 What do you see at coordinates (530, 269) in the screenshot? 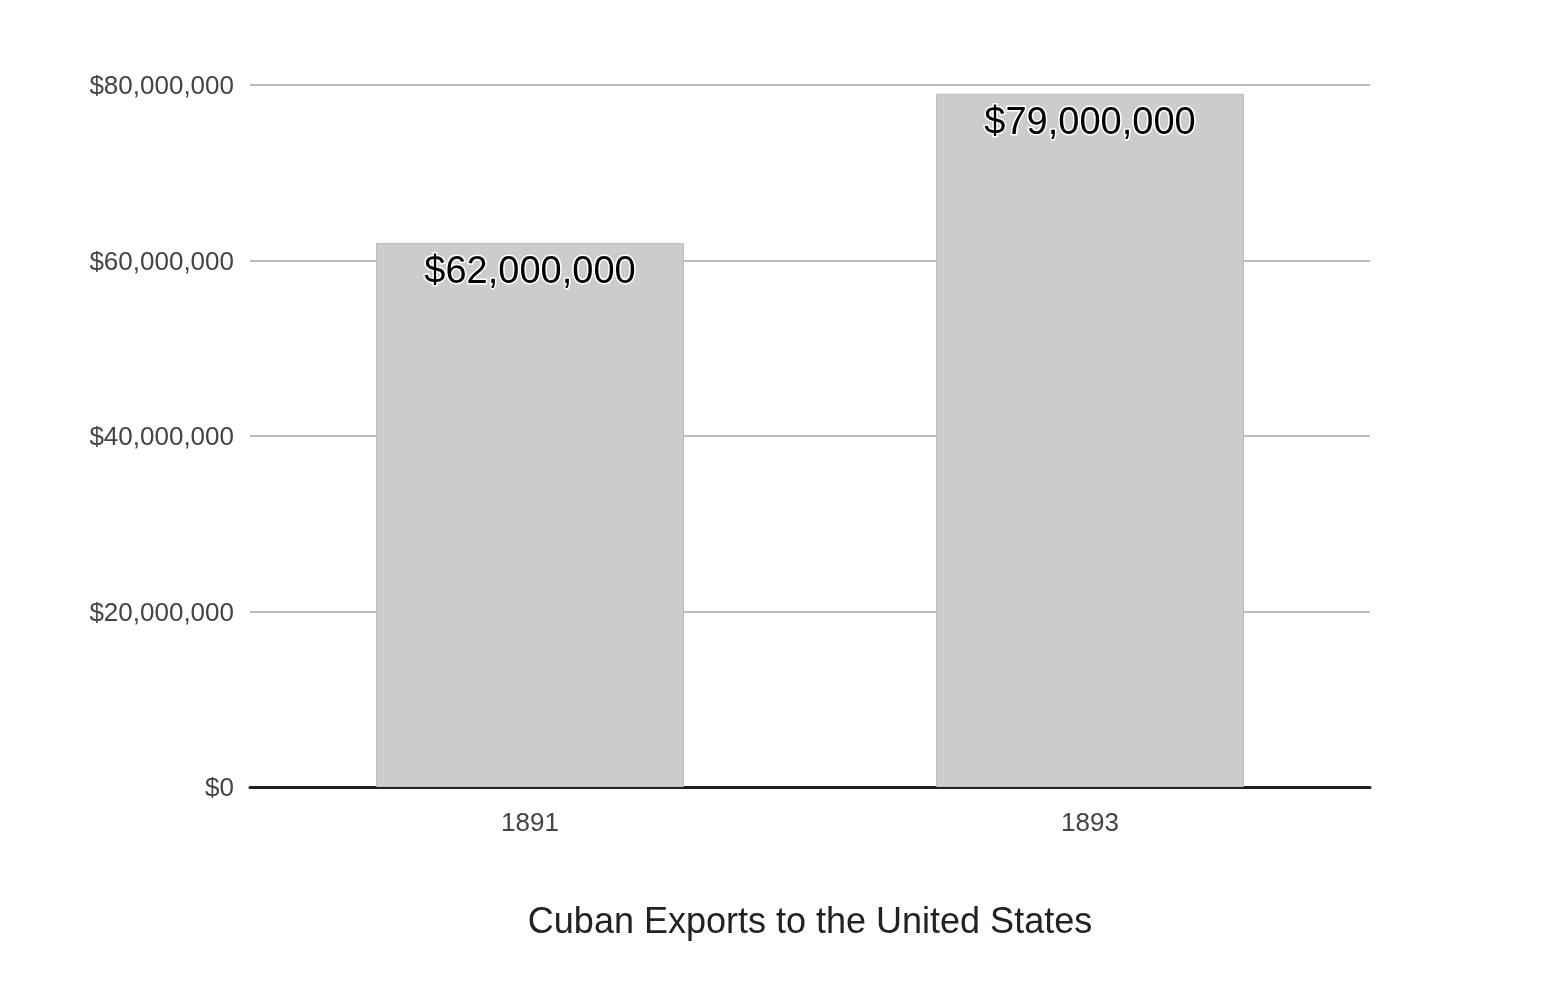
I see `data-label: $62,000,000` at bounding box center [530, 269].